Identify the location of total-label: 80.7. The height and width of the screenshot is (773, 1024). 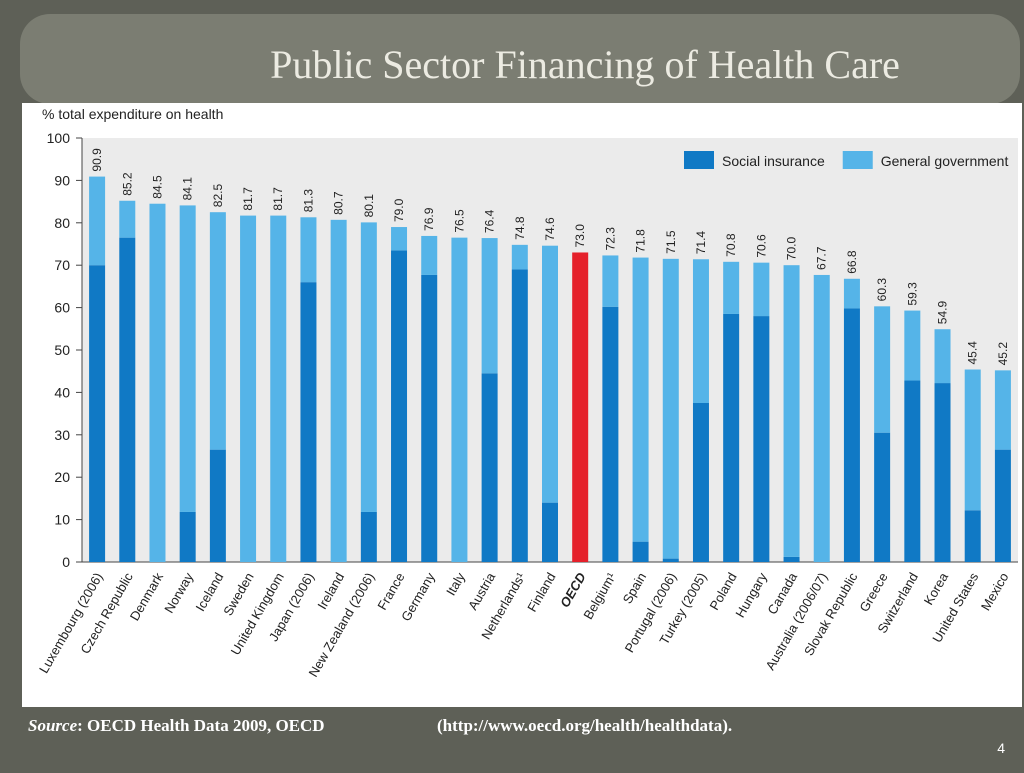
(339, 203).